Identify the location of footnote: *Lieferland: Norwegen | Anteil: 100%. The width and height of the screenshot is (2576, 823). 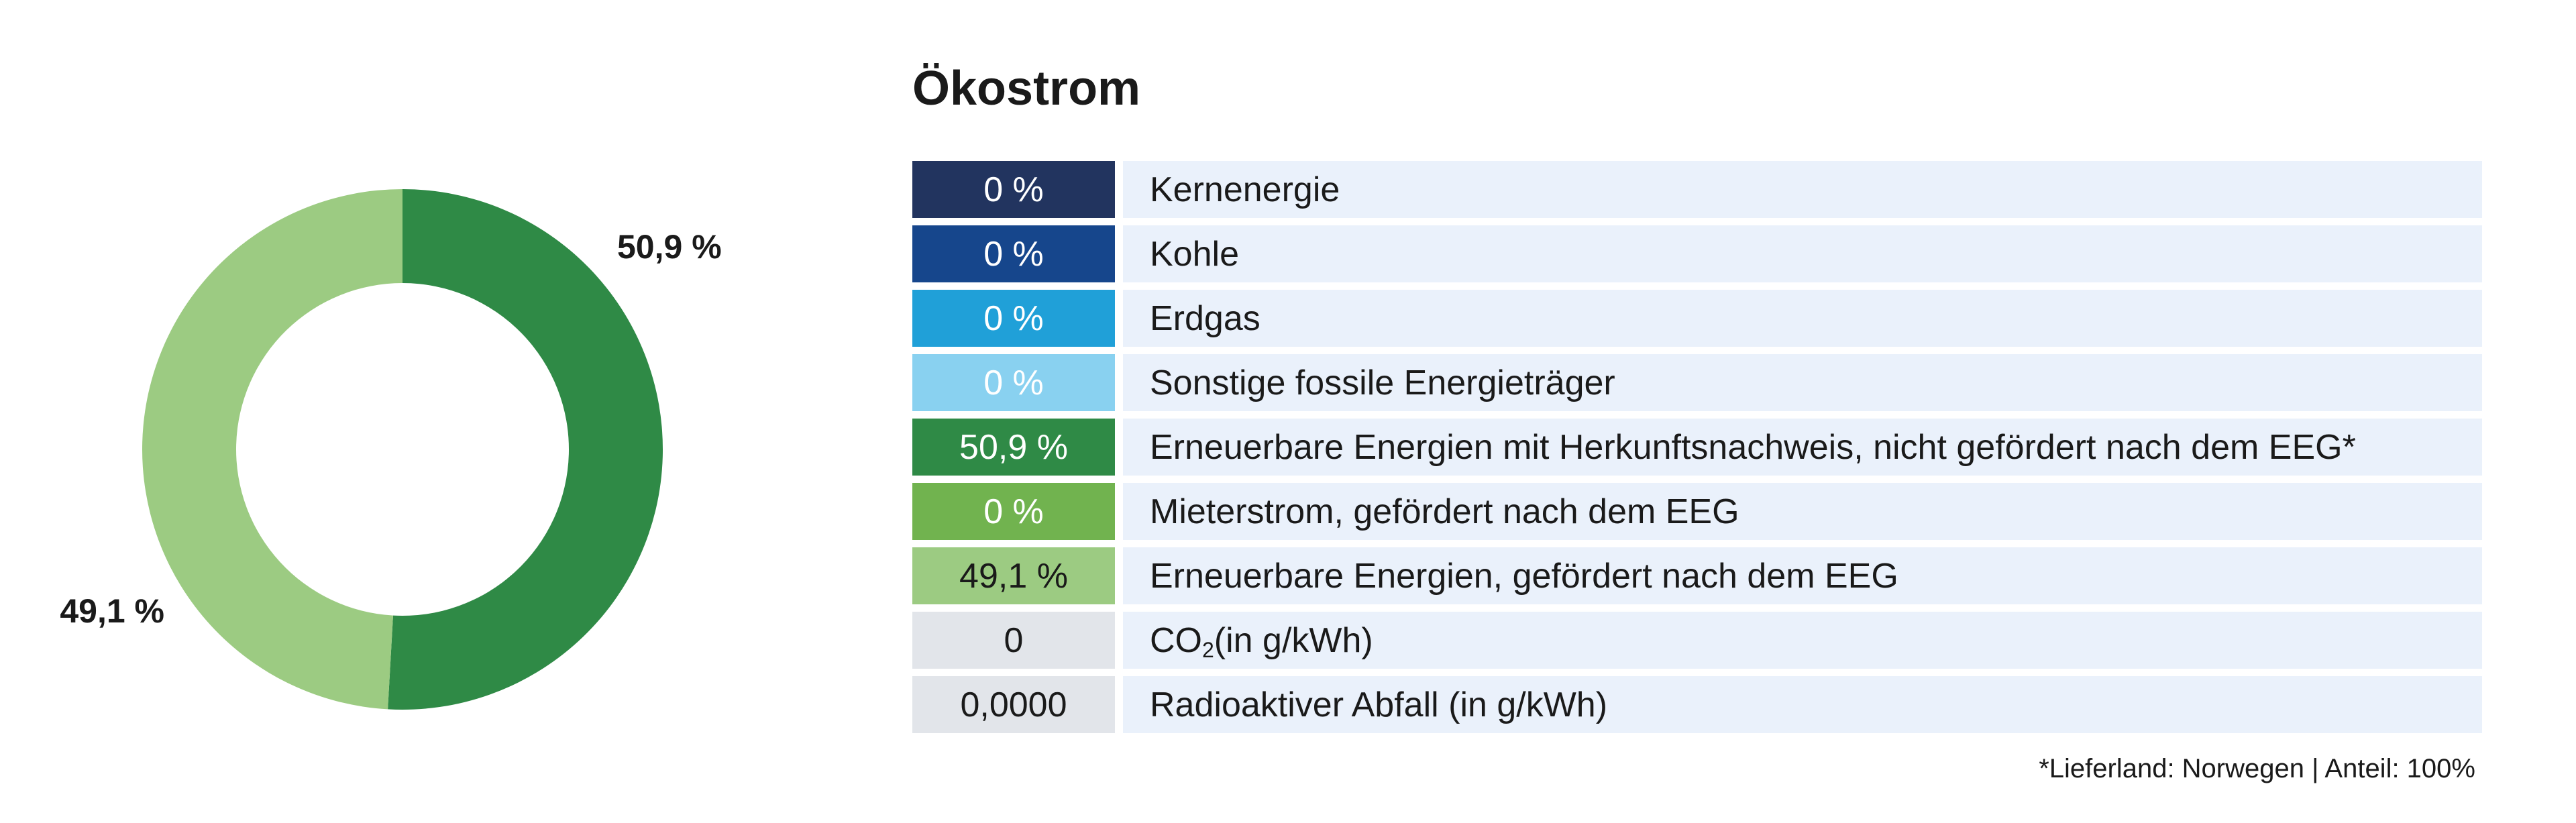
(2257, 769).